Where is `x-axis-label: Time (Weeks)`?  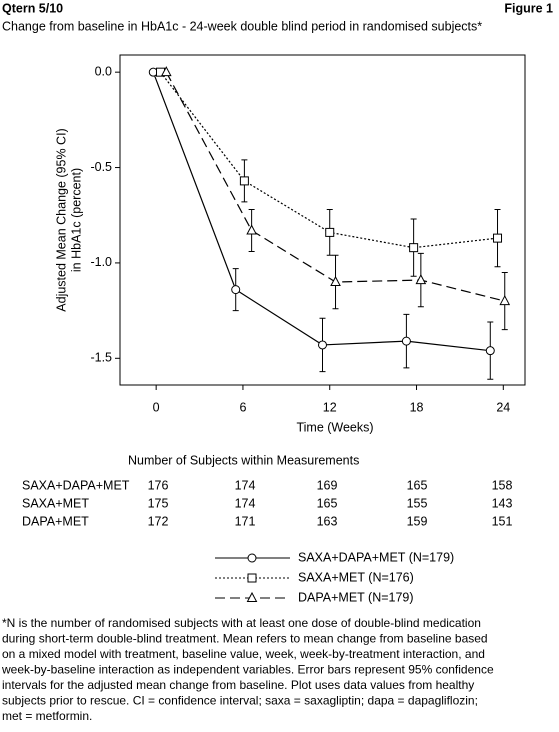
x-axis-label: Time (Weeks) is located at coordinates (334, 427).